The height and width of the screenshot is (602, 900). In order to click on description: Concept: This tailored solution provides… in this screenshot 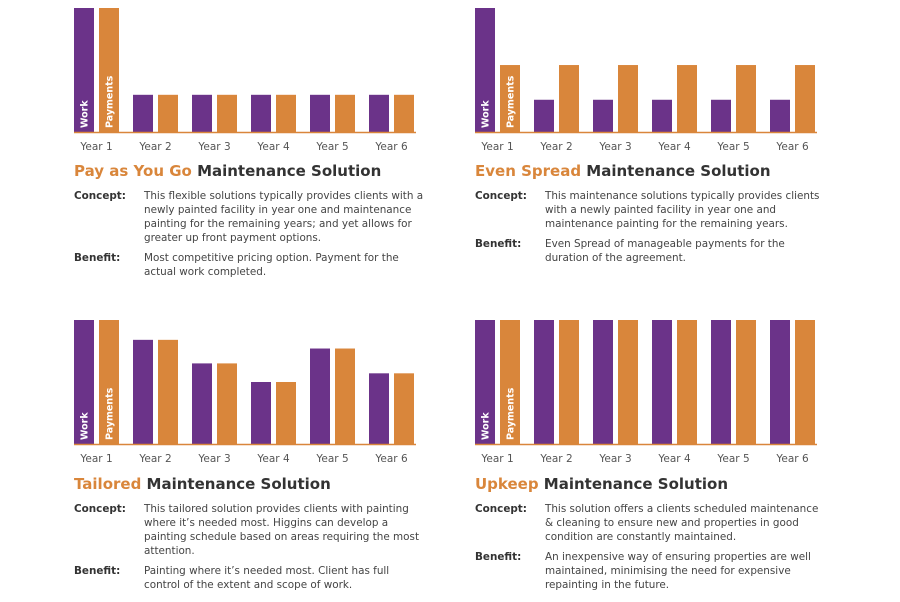, I will do `click(249, 550)`.